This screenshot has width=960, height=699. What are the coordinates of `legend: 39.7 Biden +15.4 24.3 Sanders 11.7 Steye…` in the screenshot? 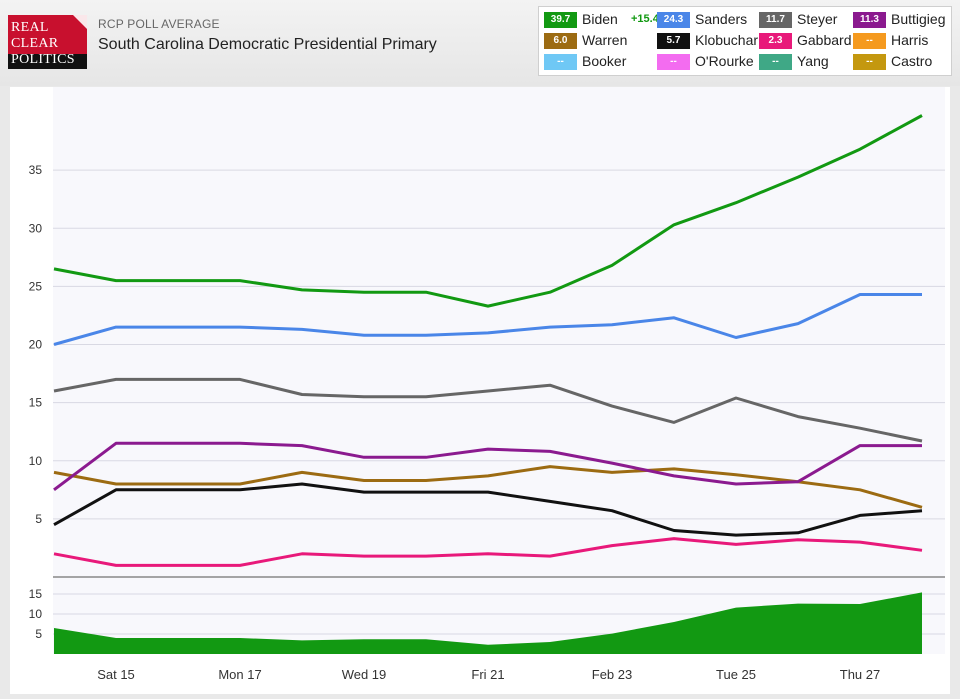 It's located at (745, 41).